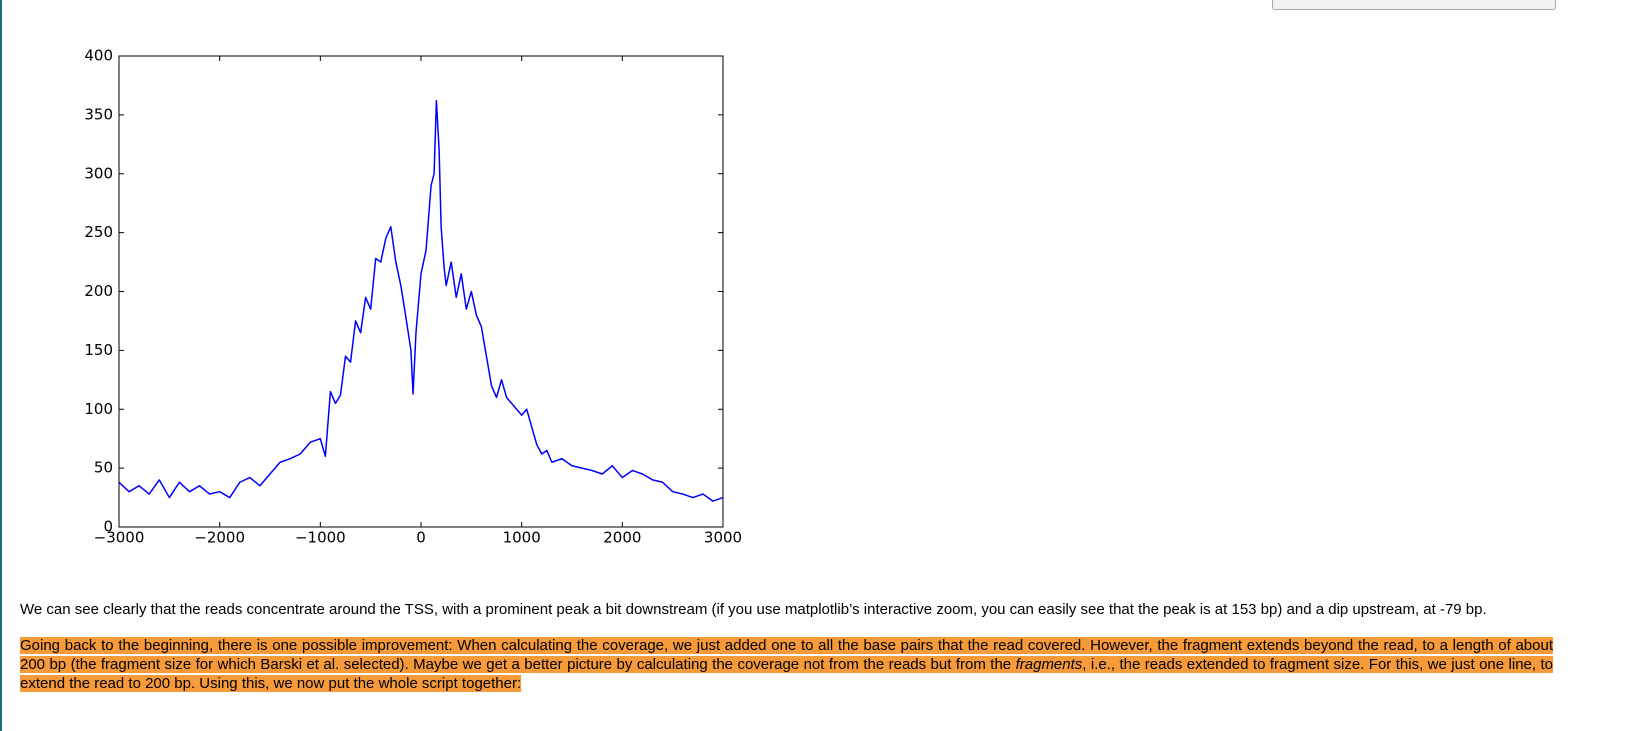 The height and width of the screenshot is (731, 1630). What do you see at coordinates (108, 527) in the screenshot?
I see `y-tick-label: 0` at bounding box center [108, 527].